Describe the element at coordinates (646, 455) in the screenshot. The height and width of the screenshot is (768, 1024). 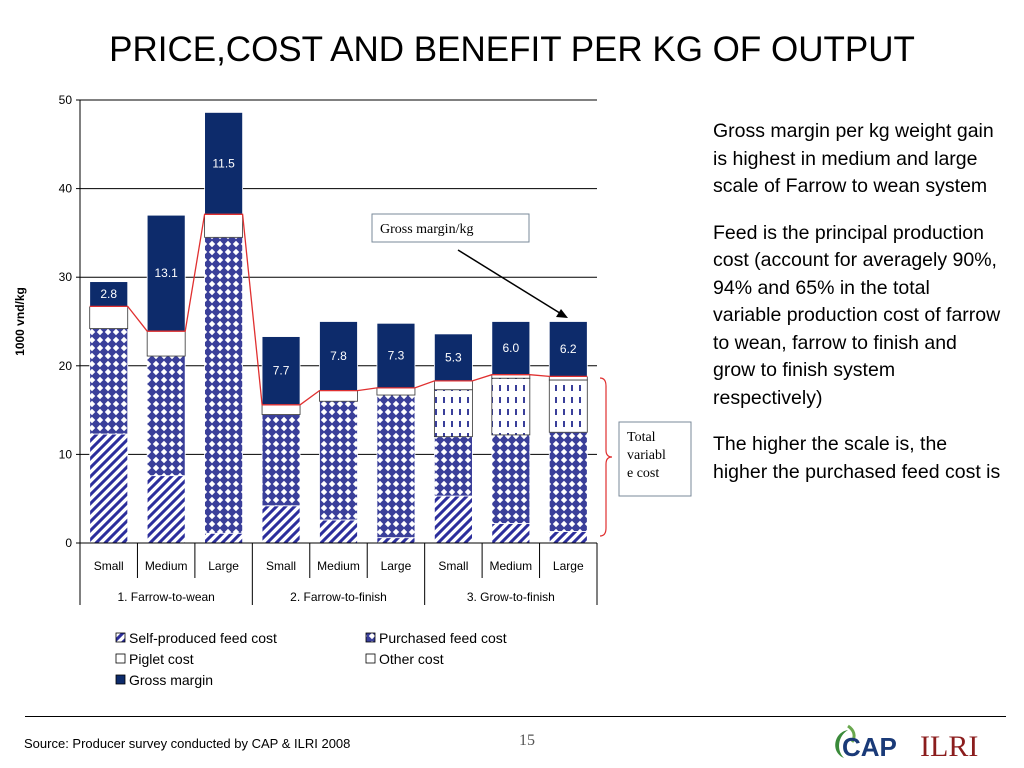
I see `total-cost-callout-text: variabl` at that location.